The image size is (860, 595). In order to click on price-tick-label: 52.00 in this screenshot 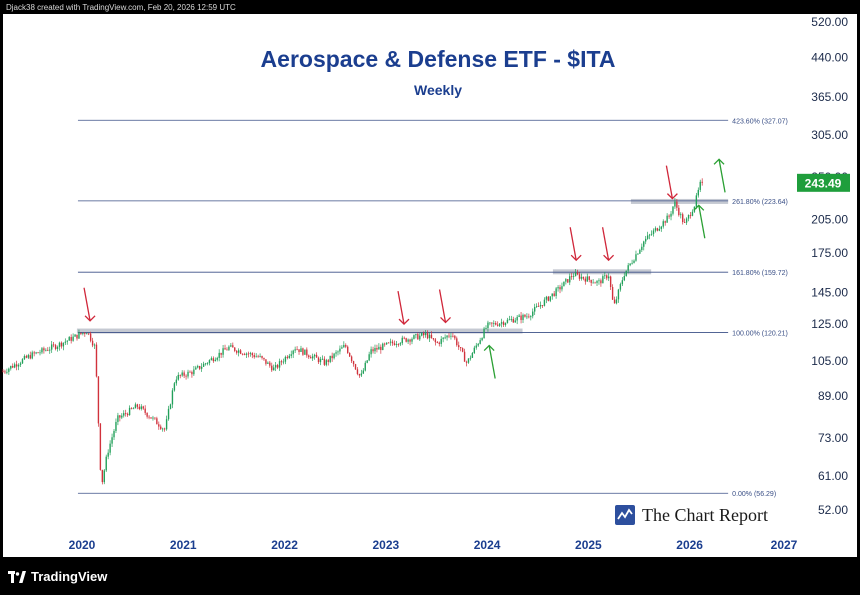, I will do `click(833, 510)`.